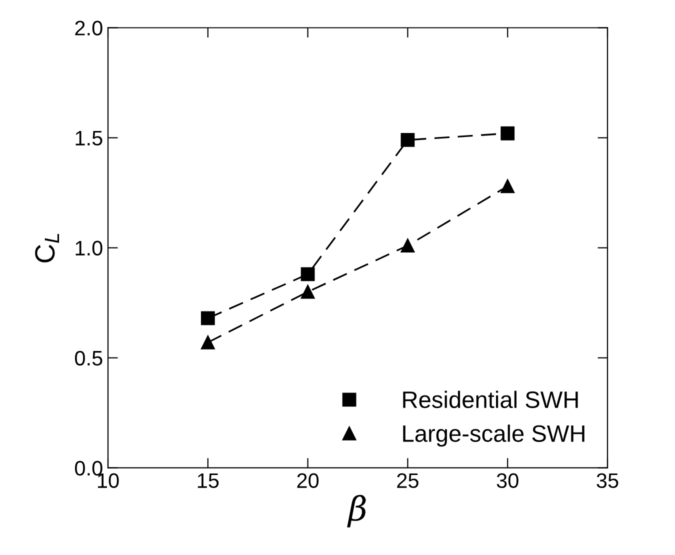  I want to click on x-tick-label: 20, so click(308, 480).